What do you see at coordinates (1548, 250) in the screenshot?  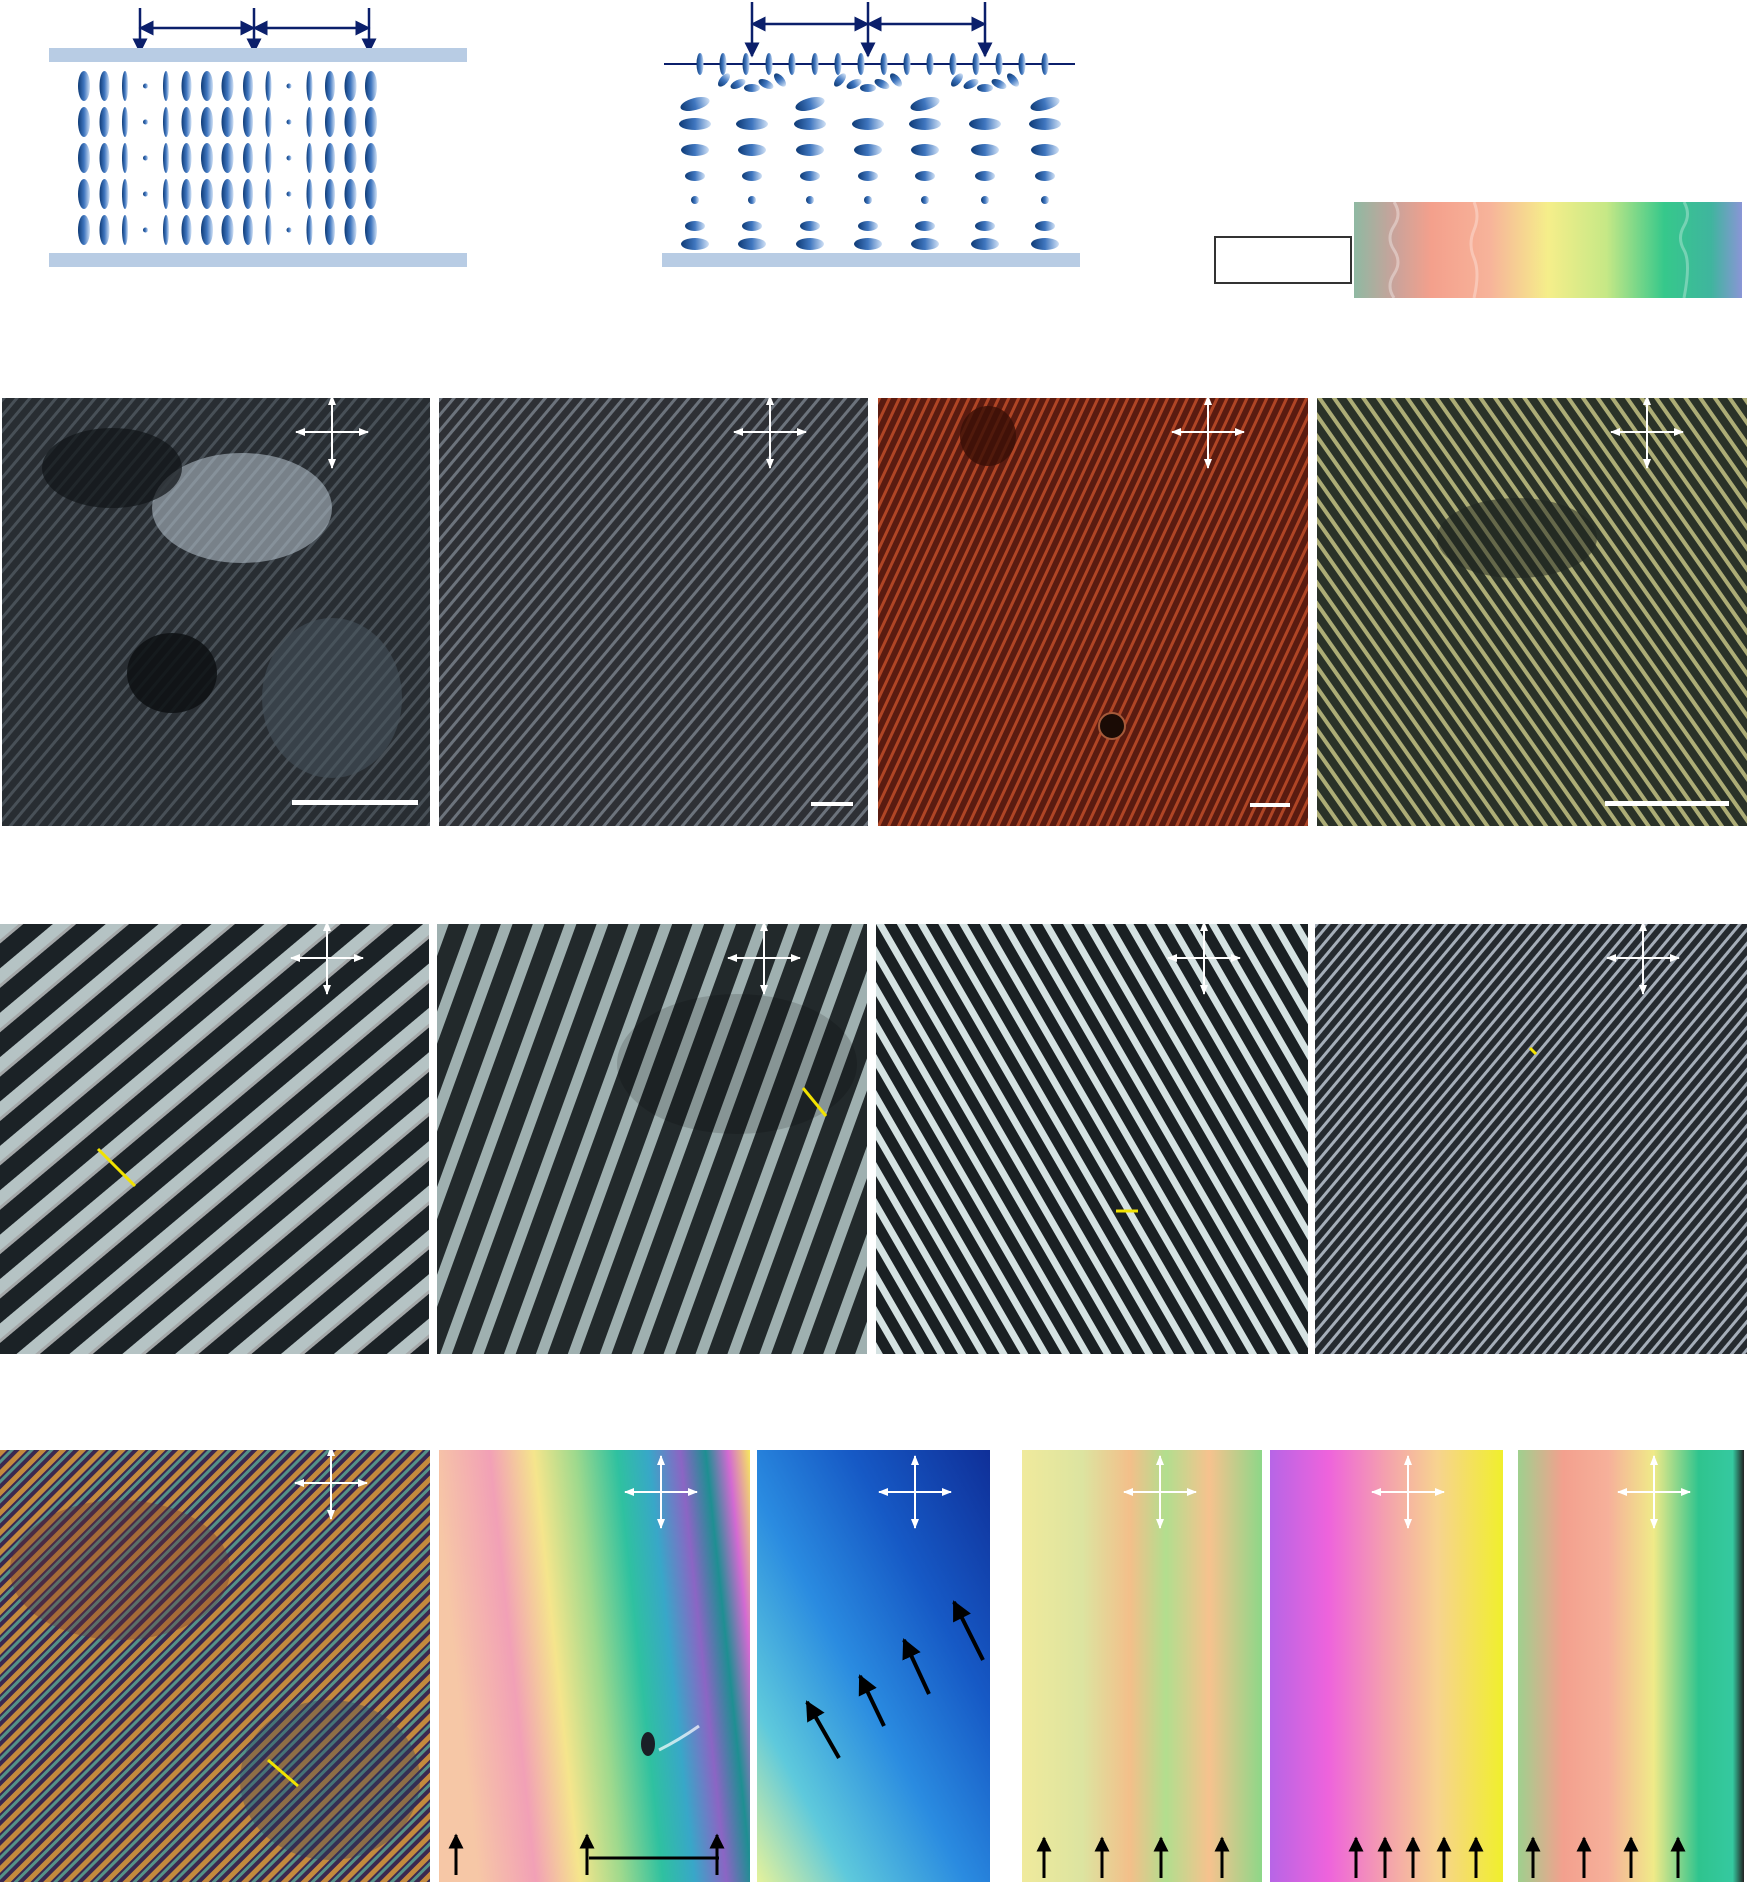 I see `color-strip` at bounding box center [1548, 250].